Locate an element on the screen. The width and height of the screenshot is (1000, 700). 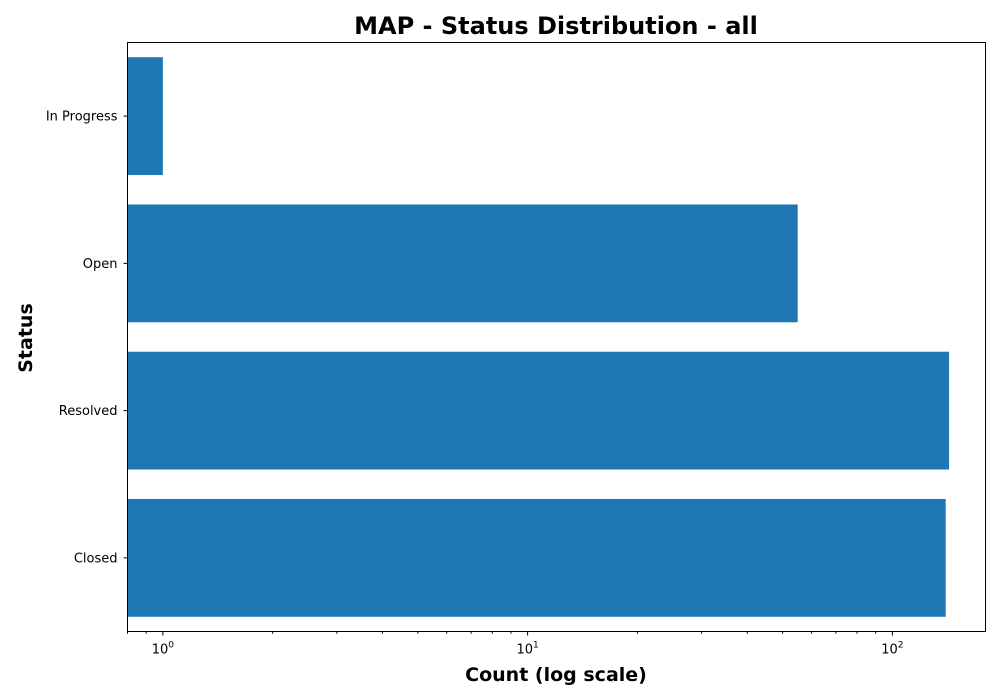
y-tick-label: Open is located at coordinates (100, 264).